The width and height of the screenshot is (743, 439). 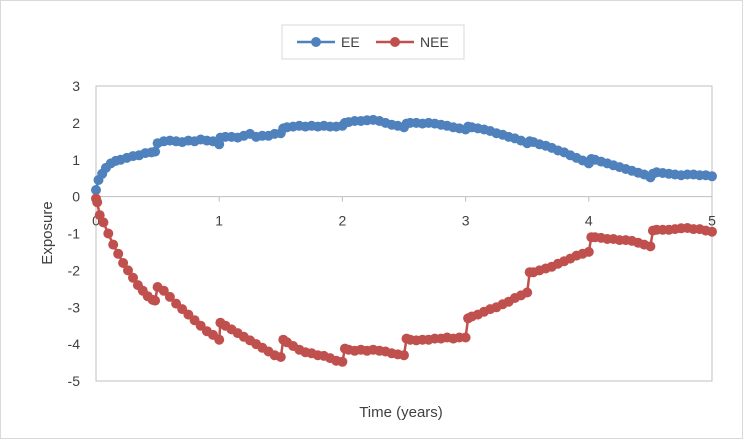 What do you see at coordinates (589, 221) in the screenshot?
I see `x-tick-label: 4` at bounding box center [589, 221].